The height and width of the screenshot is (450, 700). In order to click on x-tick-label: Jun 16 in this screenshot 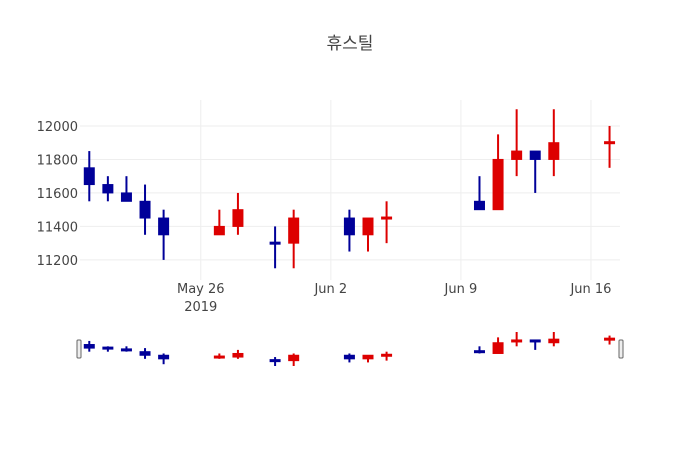, I will do `click(590, 289)`.